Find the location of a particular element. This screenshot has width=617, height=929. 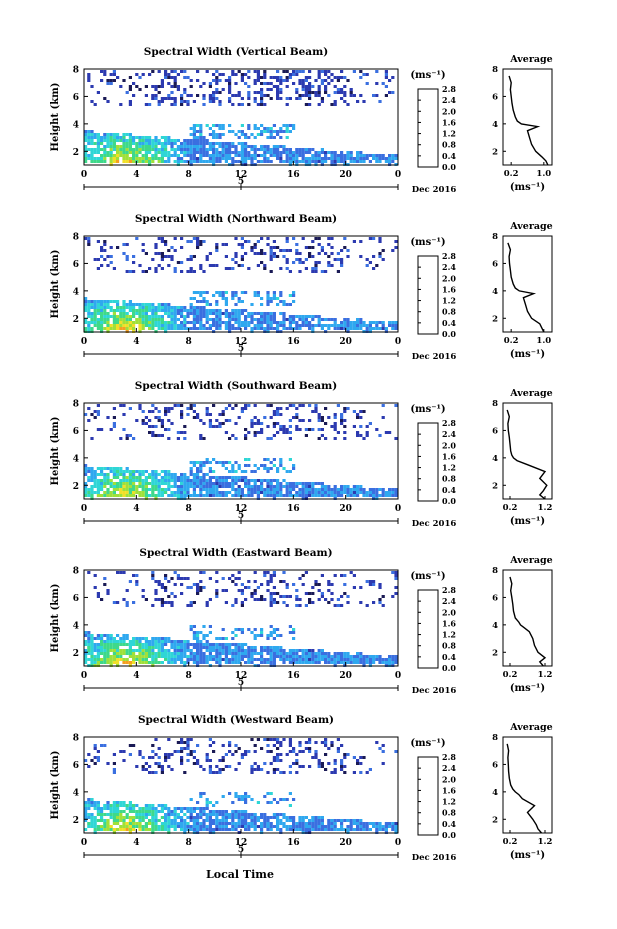

x-tick-label: 20 is located at coordinates (345, 342).